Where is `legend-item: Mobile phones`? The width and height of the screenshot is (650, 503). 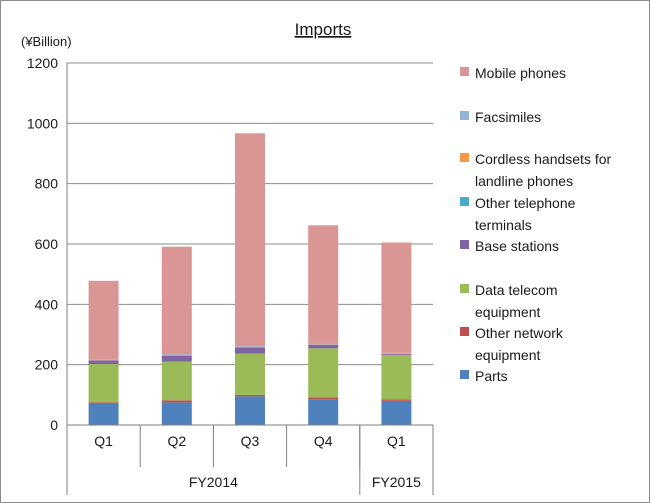 legend-item: Mobile phones is located at coordinates (513, 73).